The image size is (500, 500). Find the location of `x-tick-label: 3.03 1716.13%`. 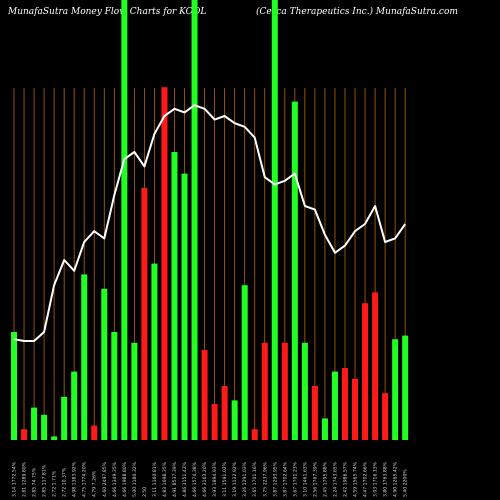

x-tick-label: 3.03 1716.13% is located at coordinates (376, 479).